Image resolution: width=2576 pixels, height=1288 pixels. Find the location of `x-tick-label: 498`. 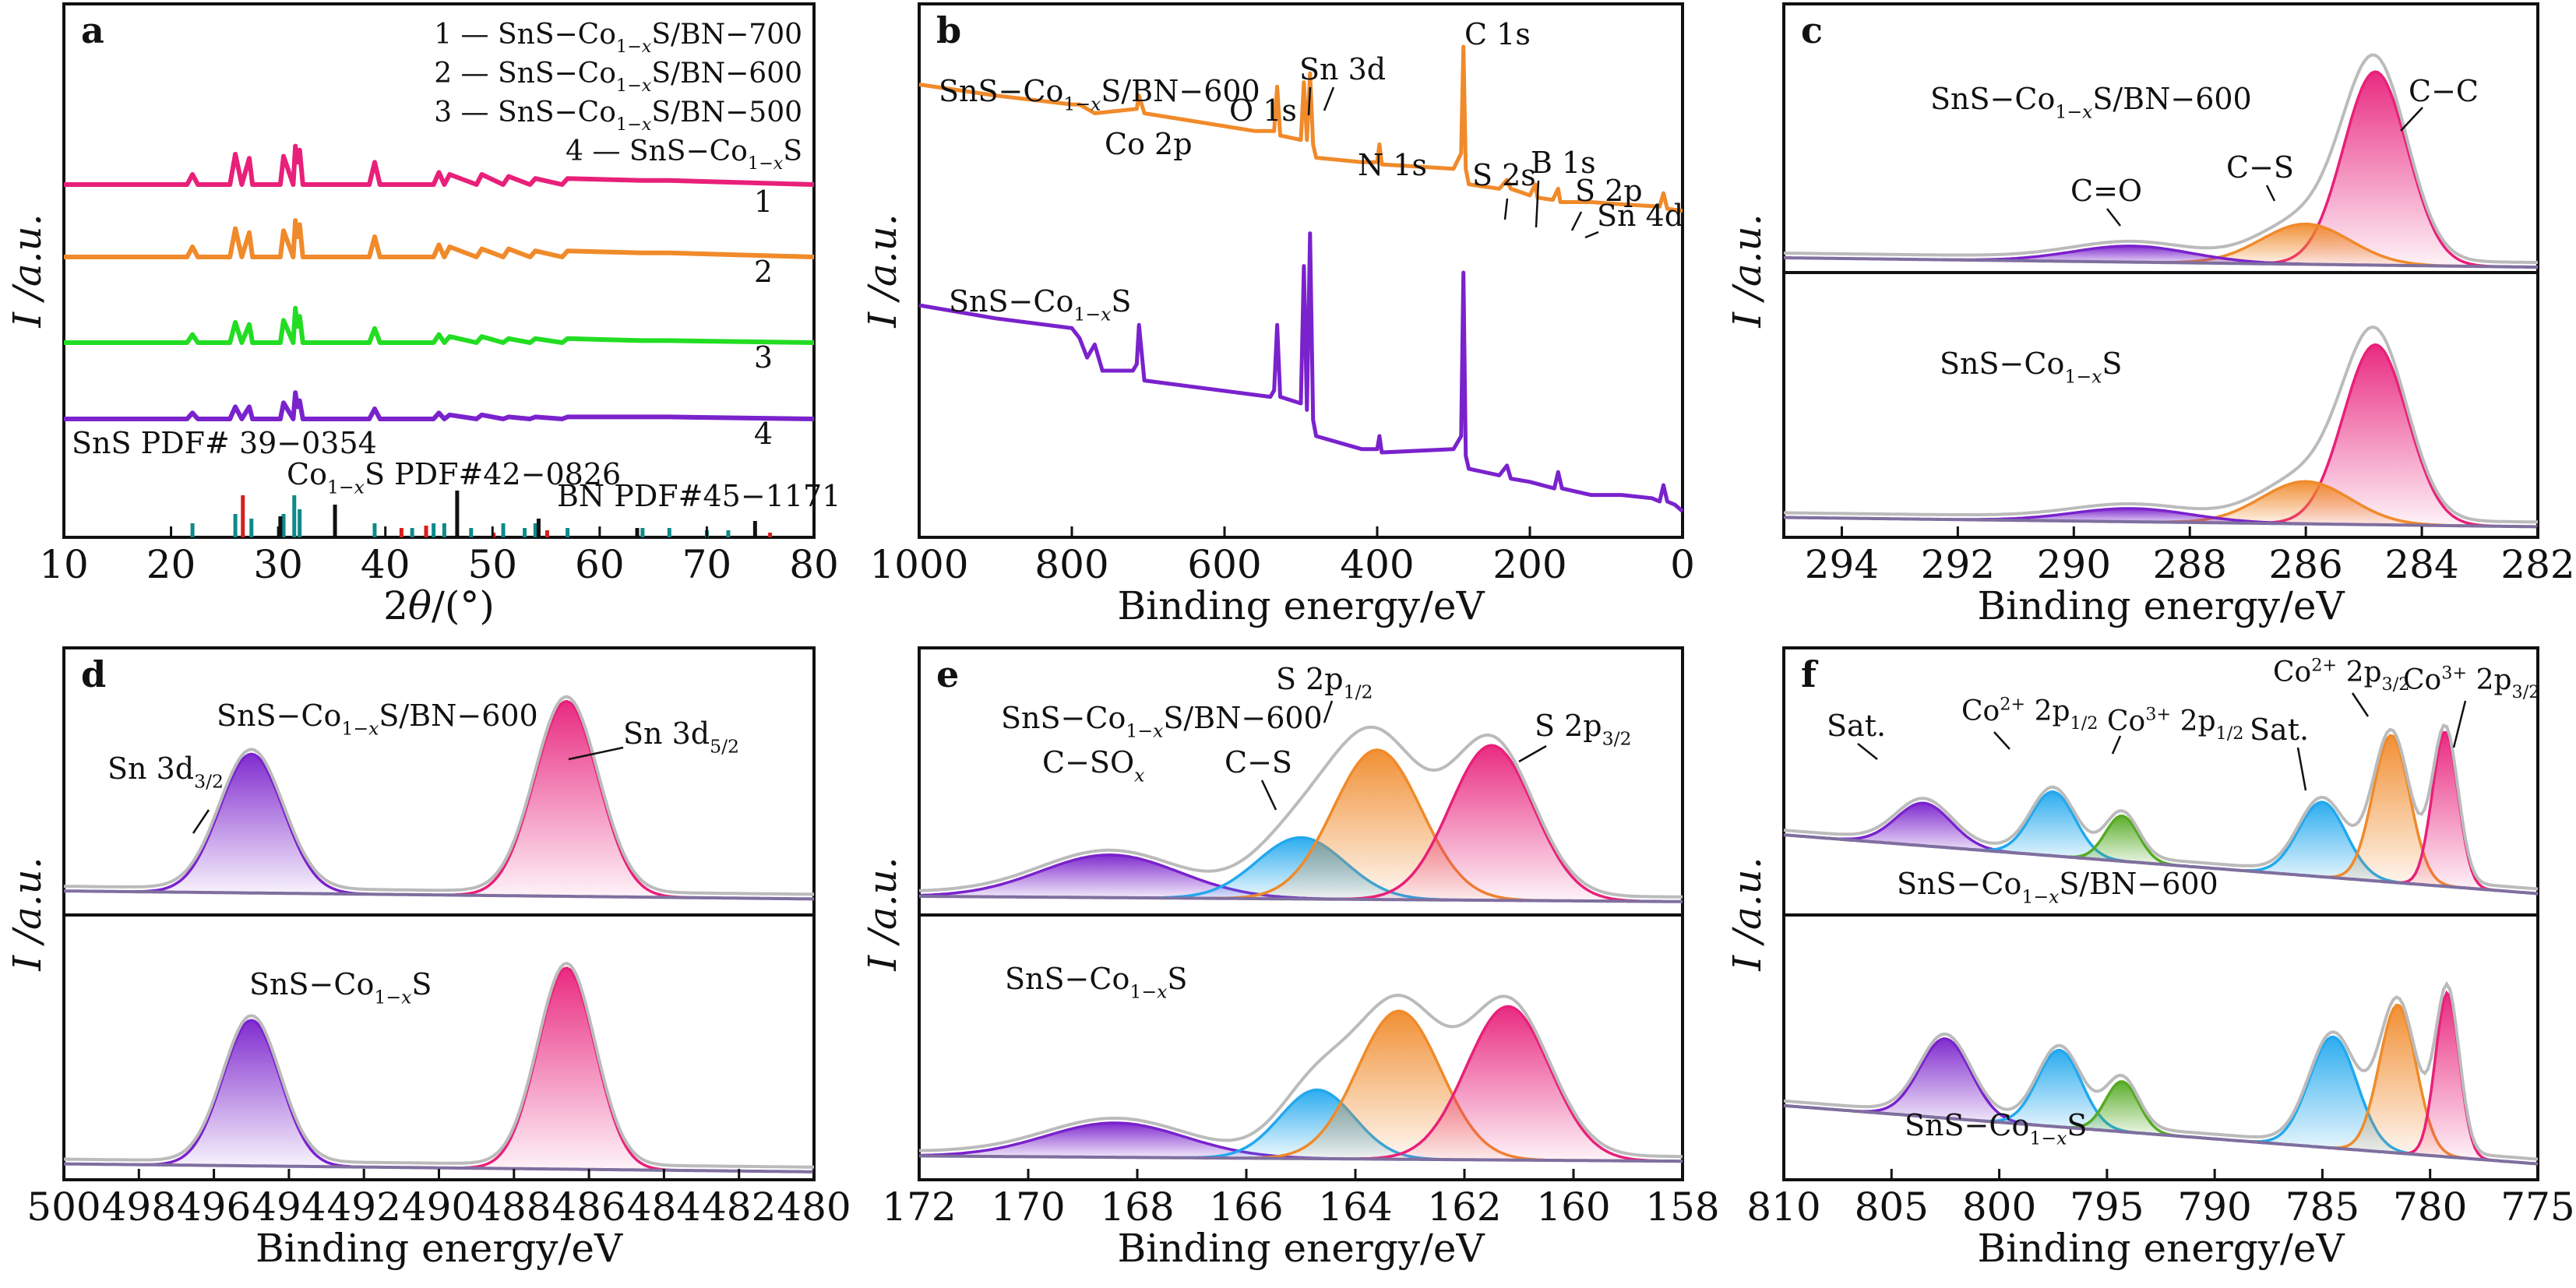

x-tick-label: 498 is located at coordinates (139, 1207).